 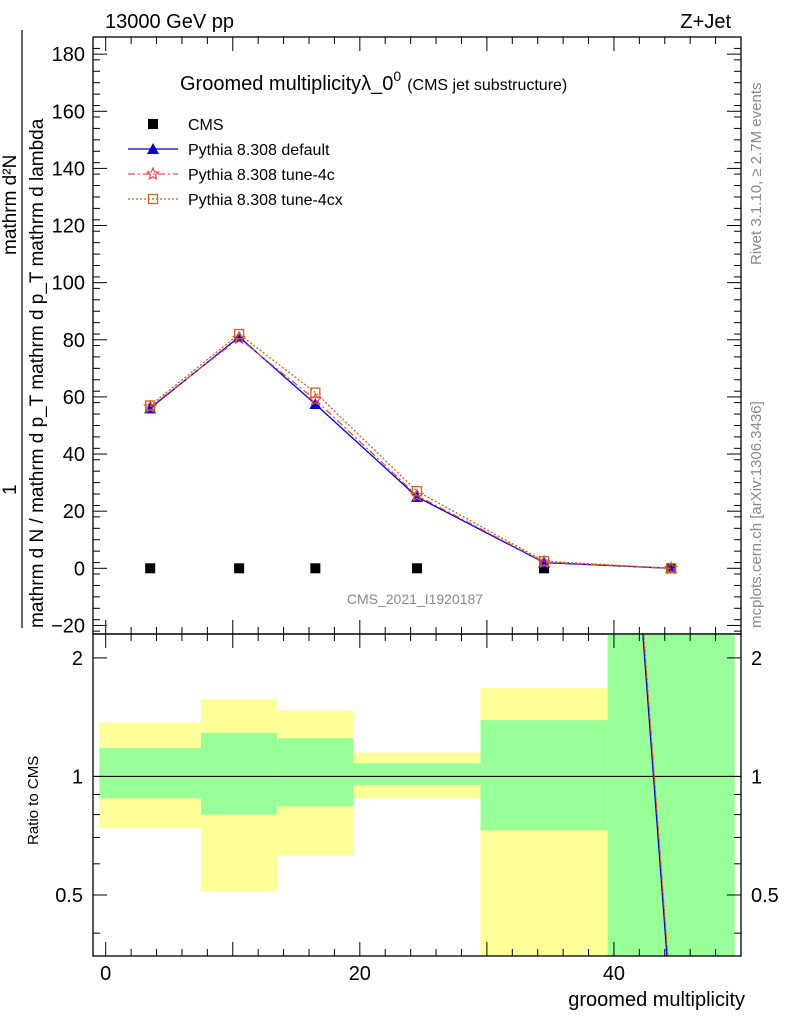 I want to click on analysis-watermark: CMS_2021_I1920187, so click(x=415, y=599).